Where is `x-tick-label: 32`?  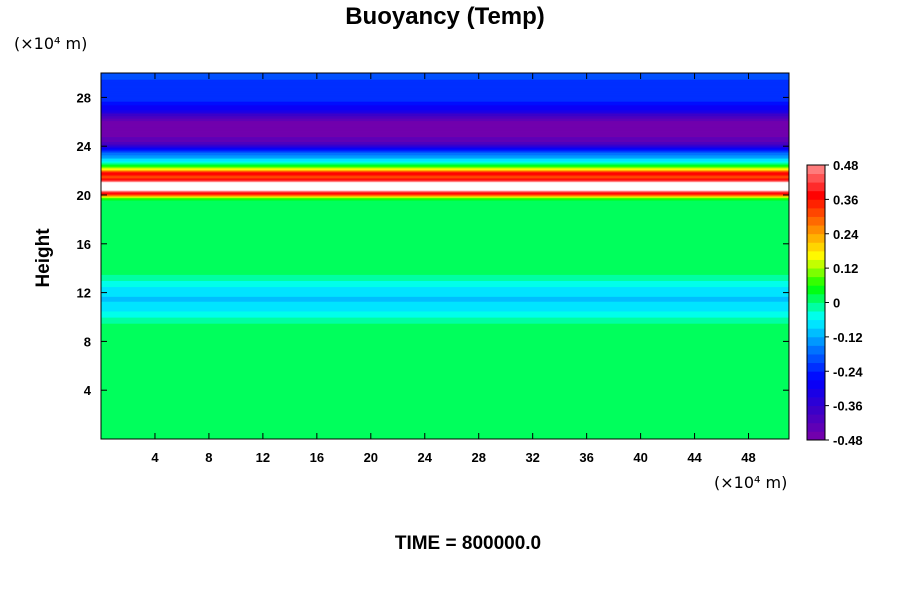
x-tick-label: 32 is located at coordinates (532, 457).